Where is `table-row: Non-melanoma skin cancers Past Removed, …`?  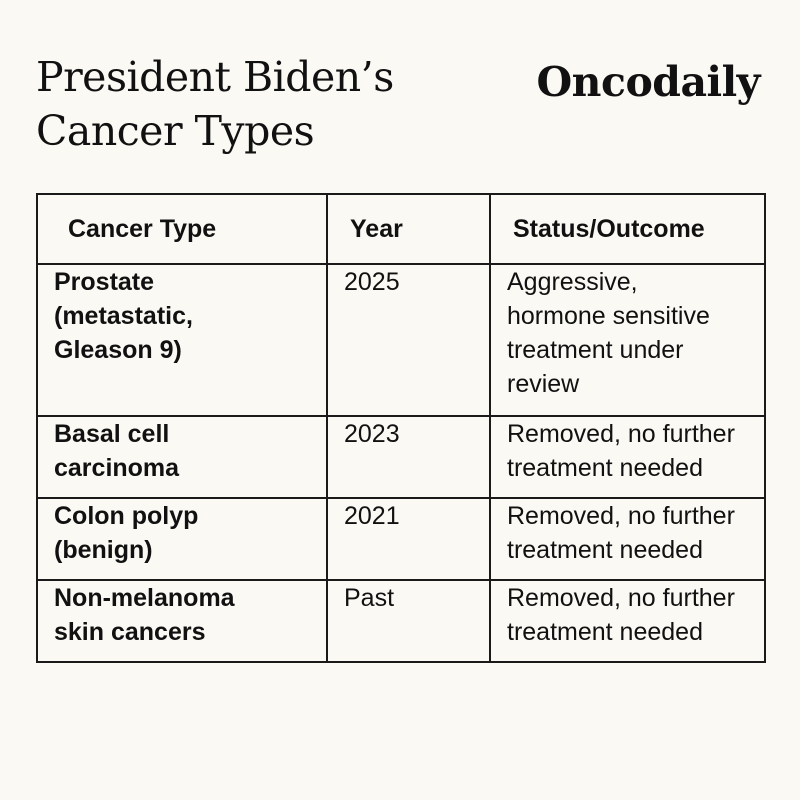 table-row: Non-melanoma skin cancers Past Removed, … is located at coordinates (401, 621).